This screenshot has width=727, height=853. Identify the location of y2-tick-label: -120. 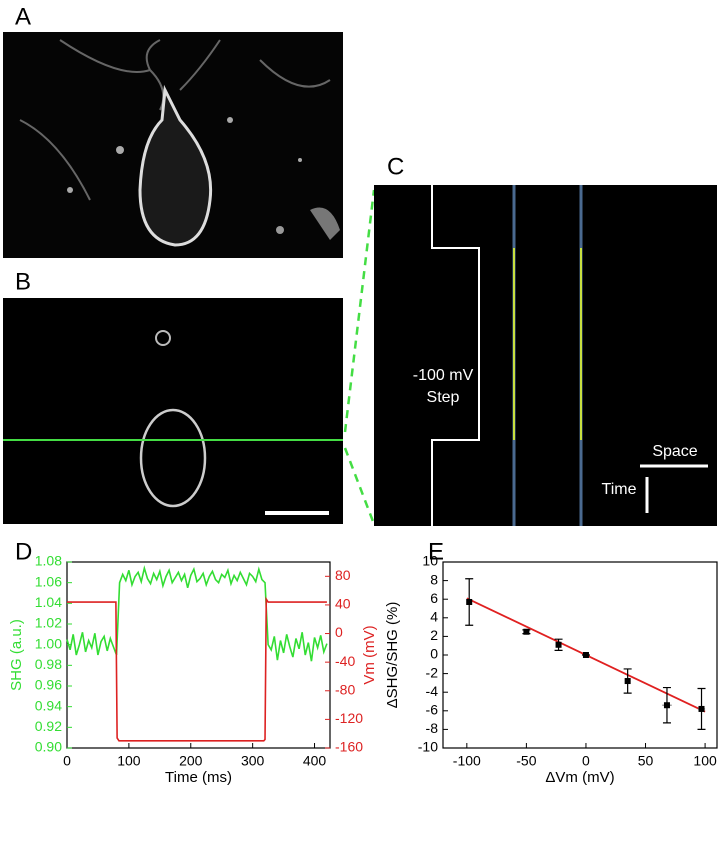
(349, 718).